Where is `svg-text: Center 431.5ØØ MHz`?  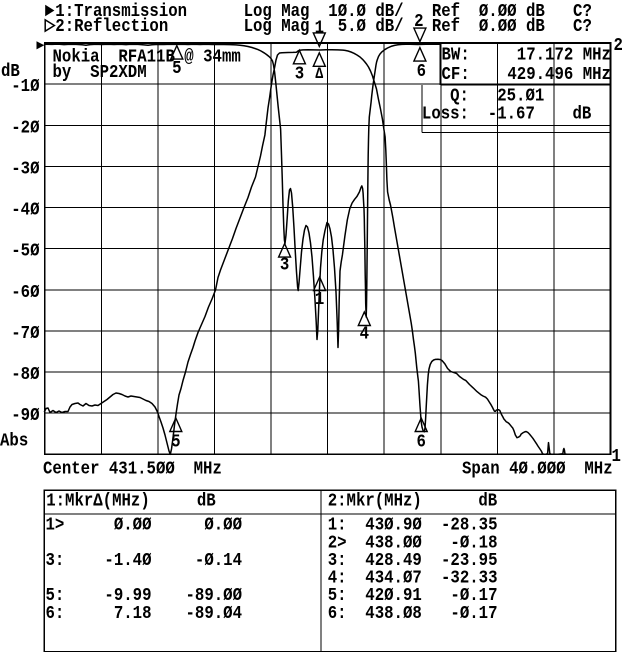
svg-text: Center 431.5ØØ MHz is located at coordinates (132, 469).